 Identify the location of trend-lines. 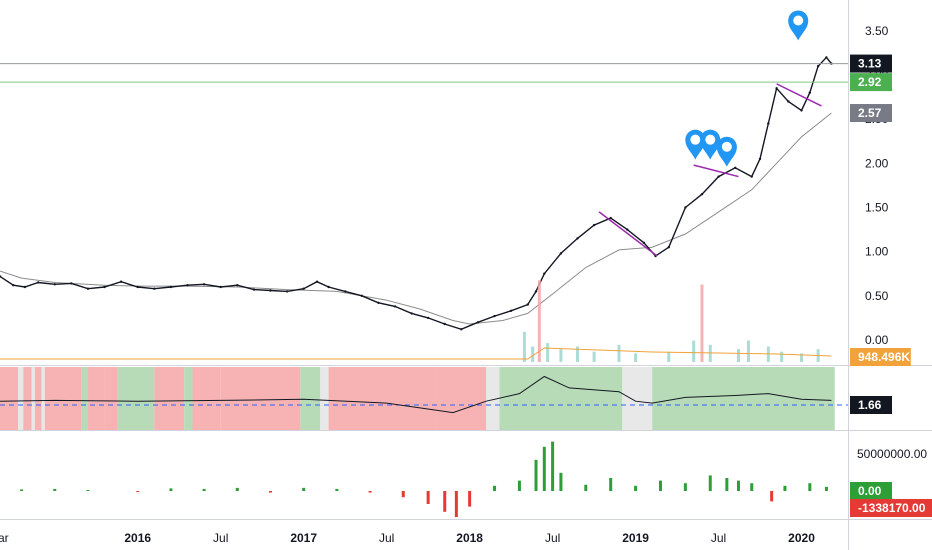
(710, 170).